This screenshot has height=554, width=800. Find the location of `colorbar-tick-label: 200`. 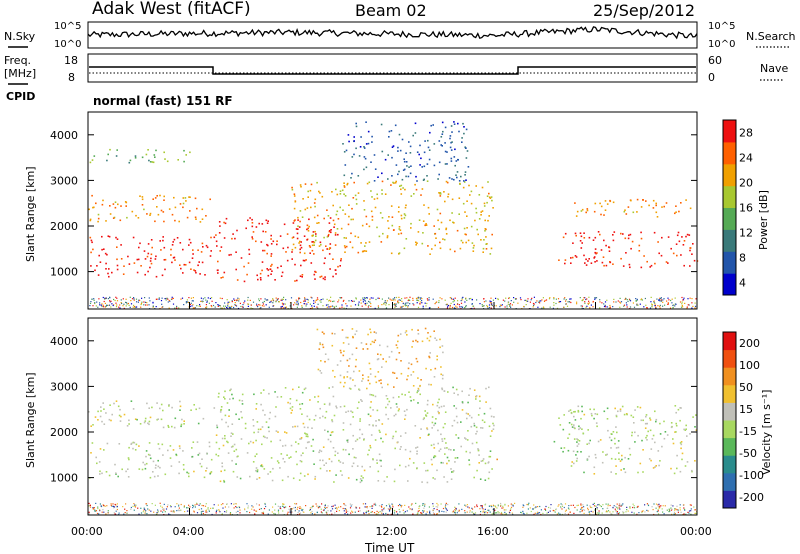

colorbar-tick-label: 200 is located at coordinates (749, 343).